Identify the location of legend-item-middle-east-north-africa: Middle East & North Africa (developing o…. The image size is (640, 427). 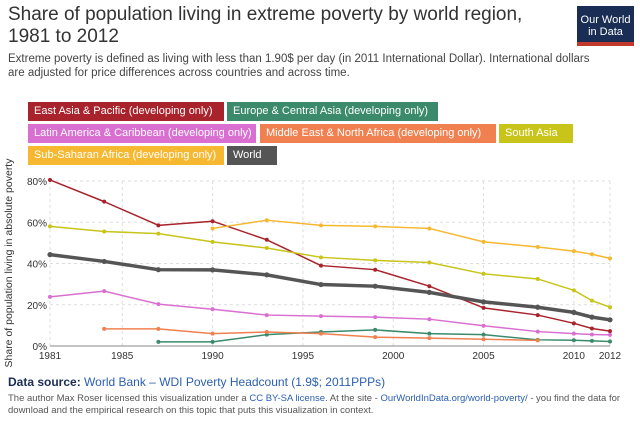
(378, 133).